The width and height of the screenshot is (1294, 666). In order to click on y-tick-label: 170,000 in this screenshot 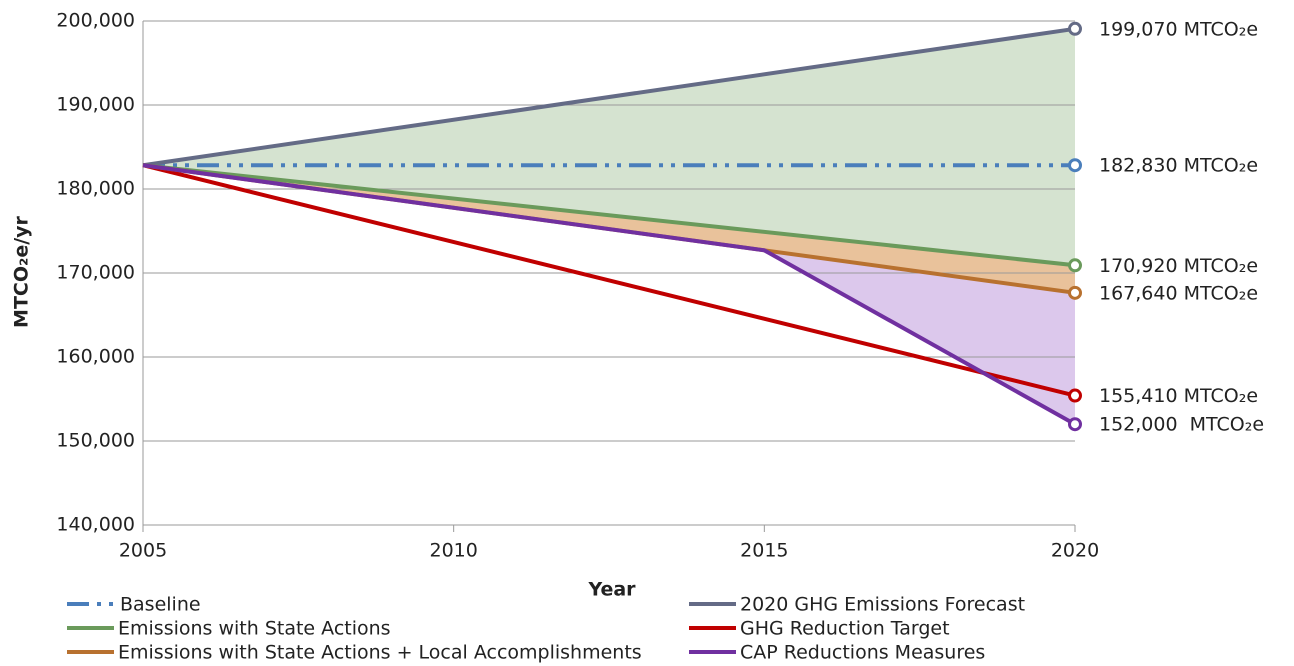, I will do `click(95, 273)`.